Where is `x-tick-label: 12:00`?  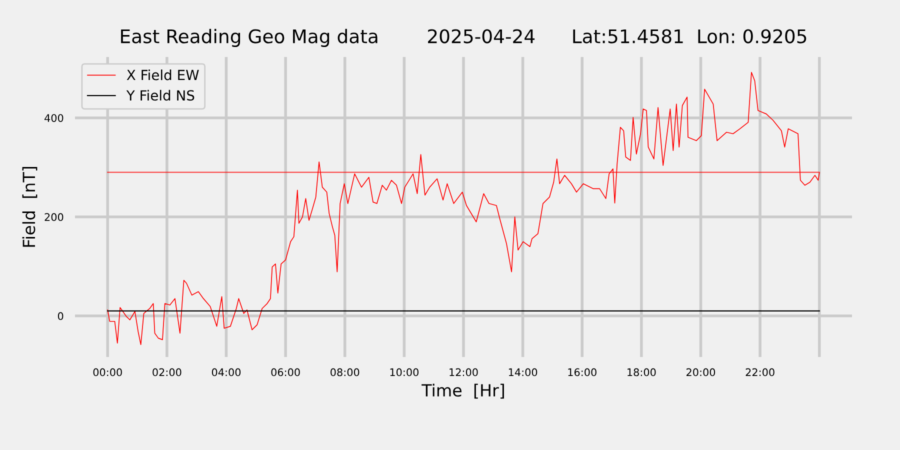
x-tick-label: 12:00 is located at coordinates (464, 372).